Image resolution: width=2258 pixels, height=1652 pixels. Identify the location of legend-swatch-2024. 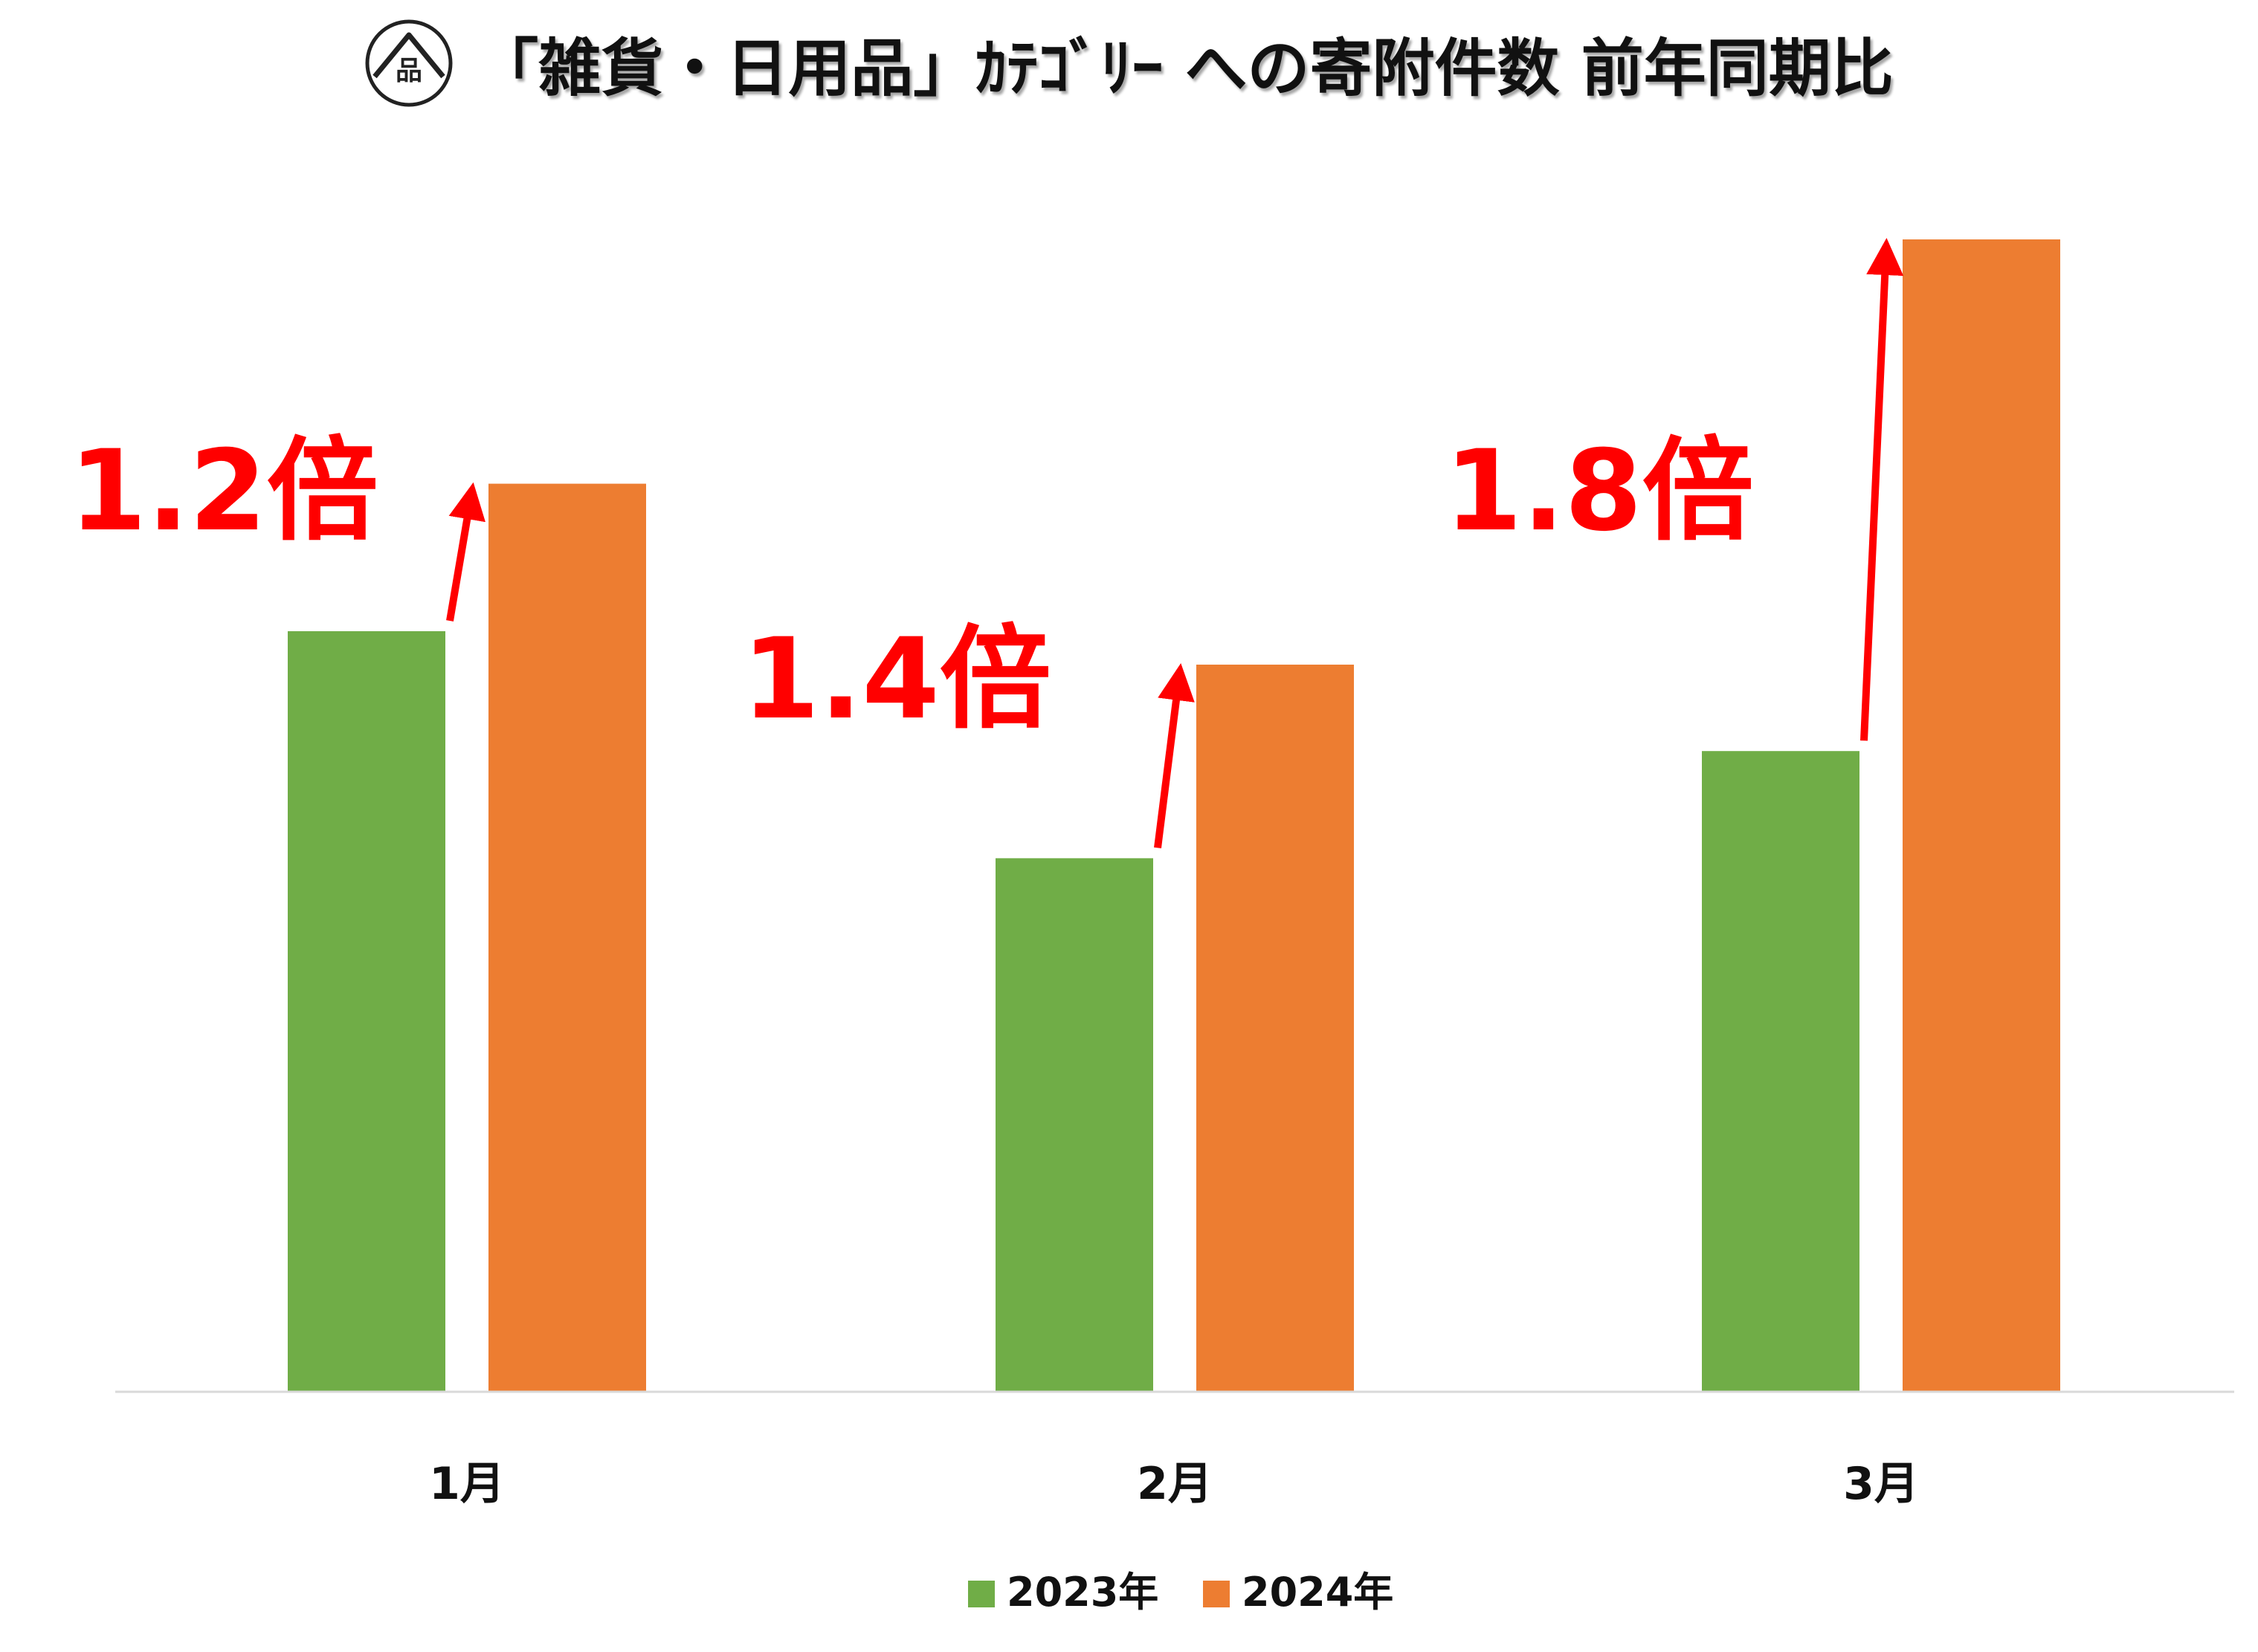
(1216, 1594).